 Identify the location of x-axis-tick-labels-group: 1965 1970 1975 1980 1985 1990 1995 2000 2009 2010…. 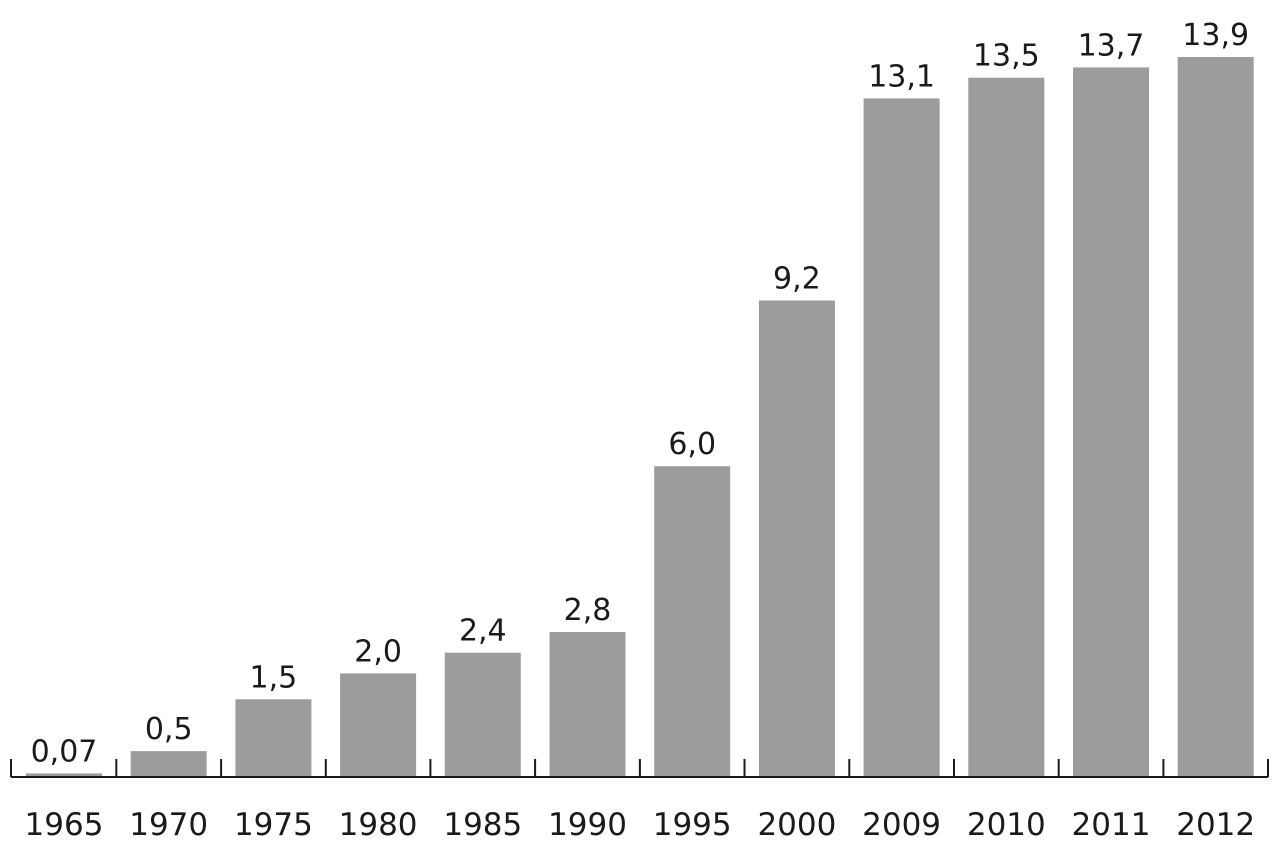
(640, 825).